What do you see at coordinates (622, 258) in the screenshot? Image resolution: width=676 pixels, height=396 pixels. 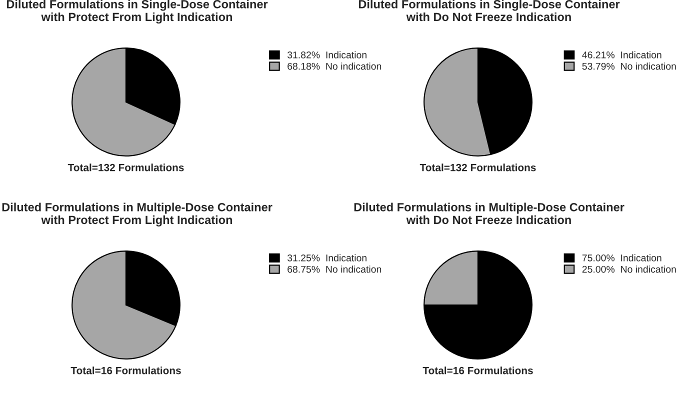 I see `legend-label: 75.00% Indication` at bounding box center [622, 258].